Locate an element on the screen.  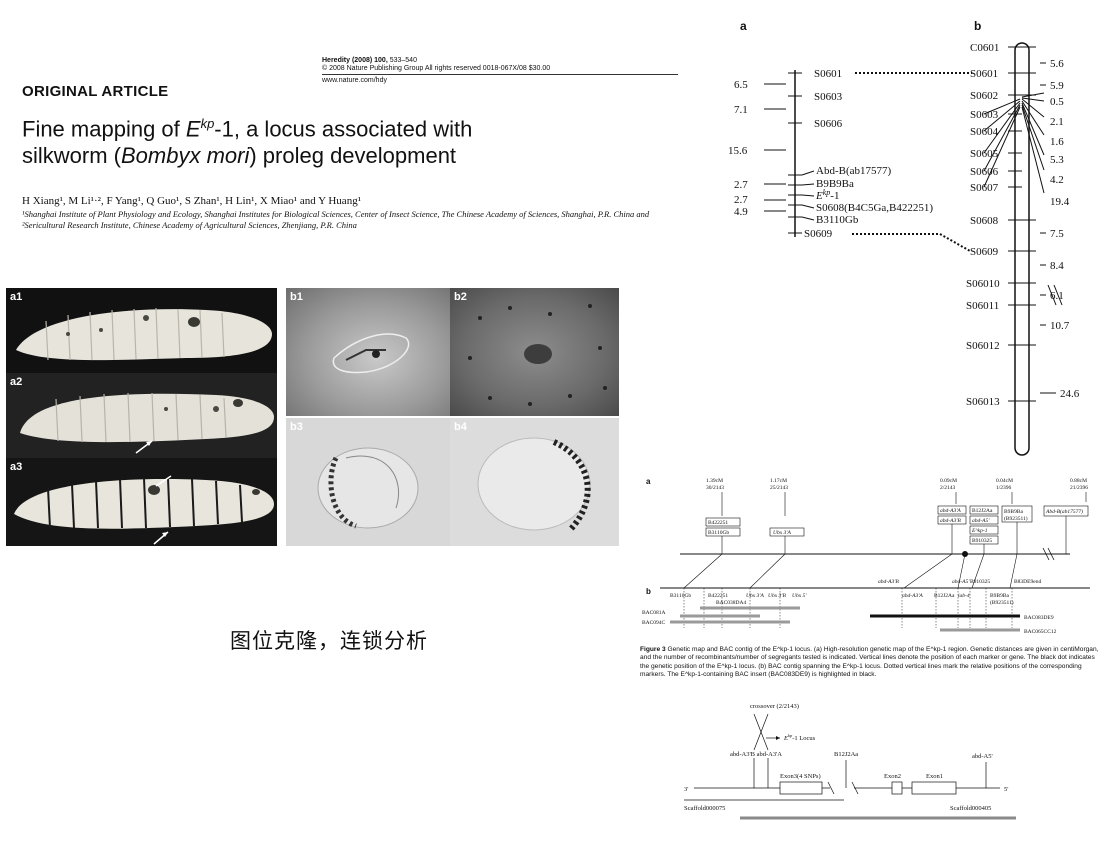
fig3-contig-label: B9B9Ba is located at coordinates (1000, 596).